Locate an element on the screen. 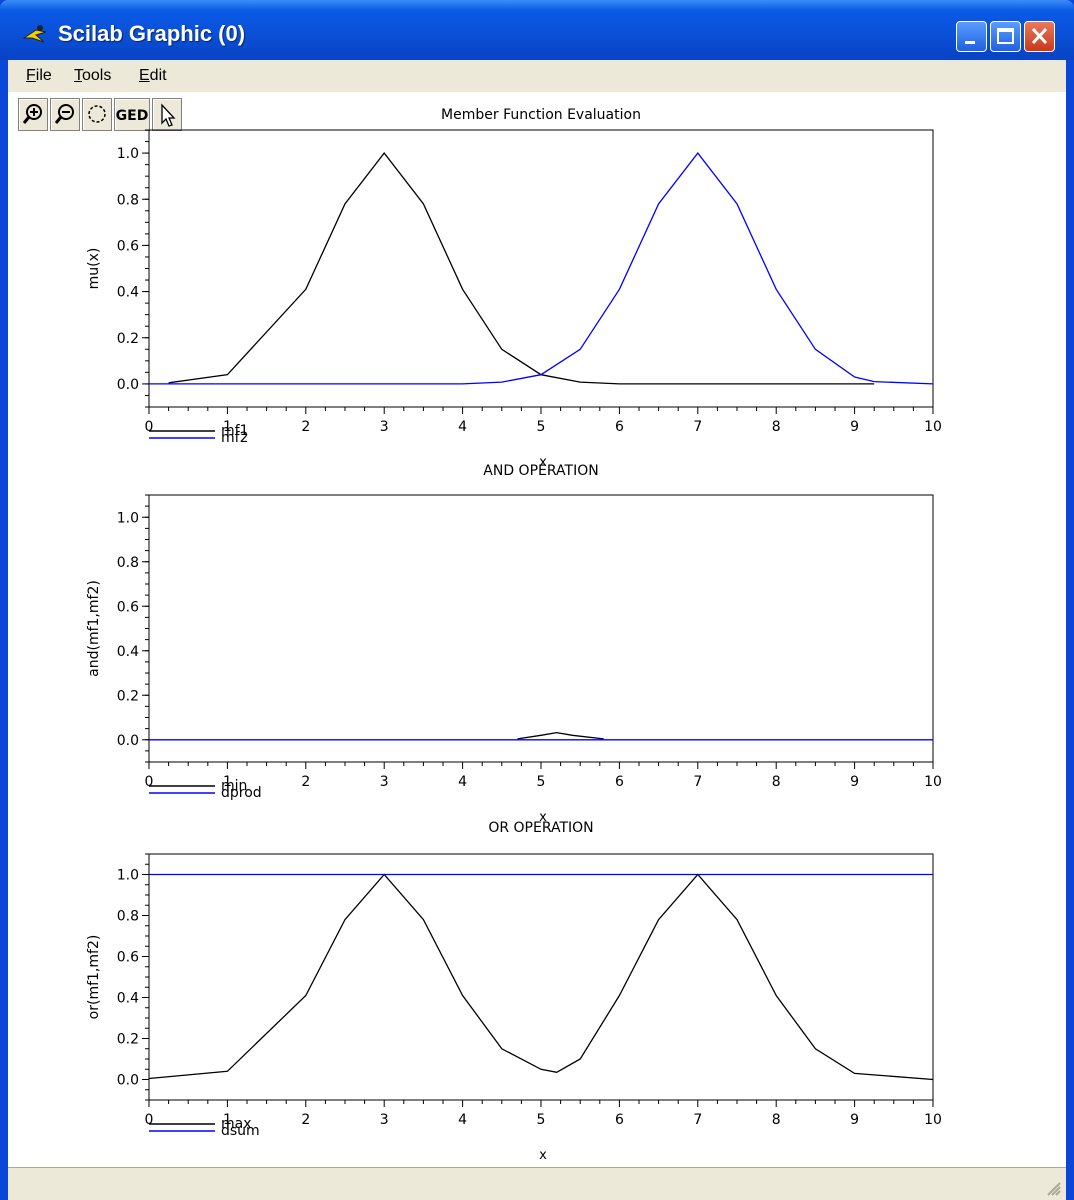 This screenshot has height=1200, width=1074. zoom-in-icon is located at coordinates (32, 114).